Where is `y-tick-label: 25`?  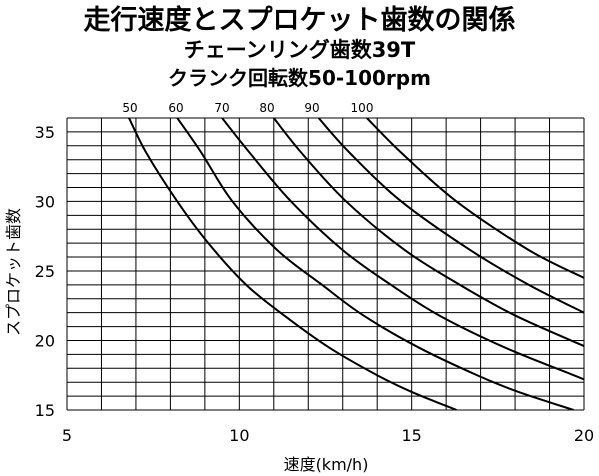
y-tick-label: 25 is located at coordinates (45, 271).